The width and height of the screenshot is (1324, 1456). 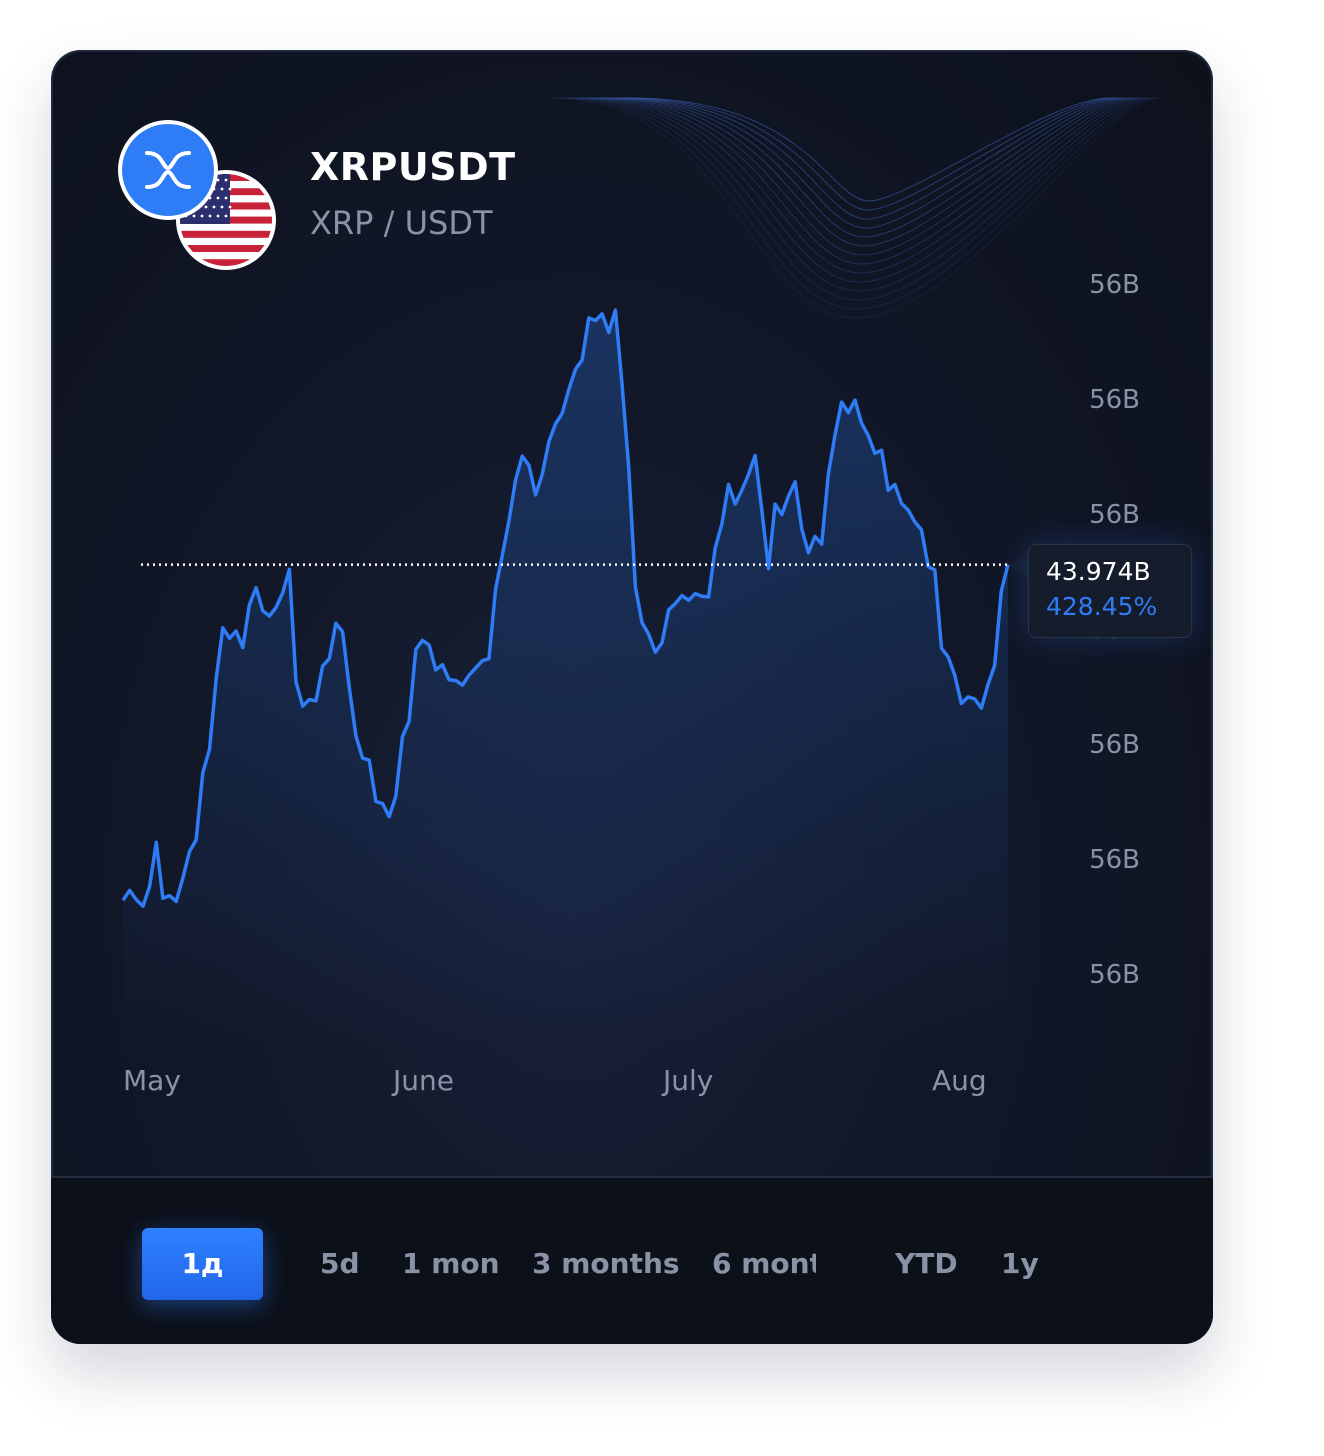 What do you see at coordinates (764, 1263) in the screenshot?
I see `range-6-months-button: 6 mont` at bounding box center [764, 1263].